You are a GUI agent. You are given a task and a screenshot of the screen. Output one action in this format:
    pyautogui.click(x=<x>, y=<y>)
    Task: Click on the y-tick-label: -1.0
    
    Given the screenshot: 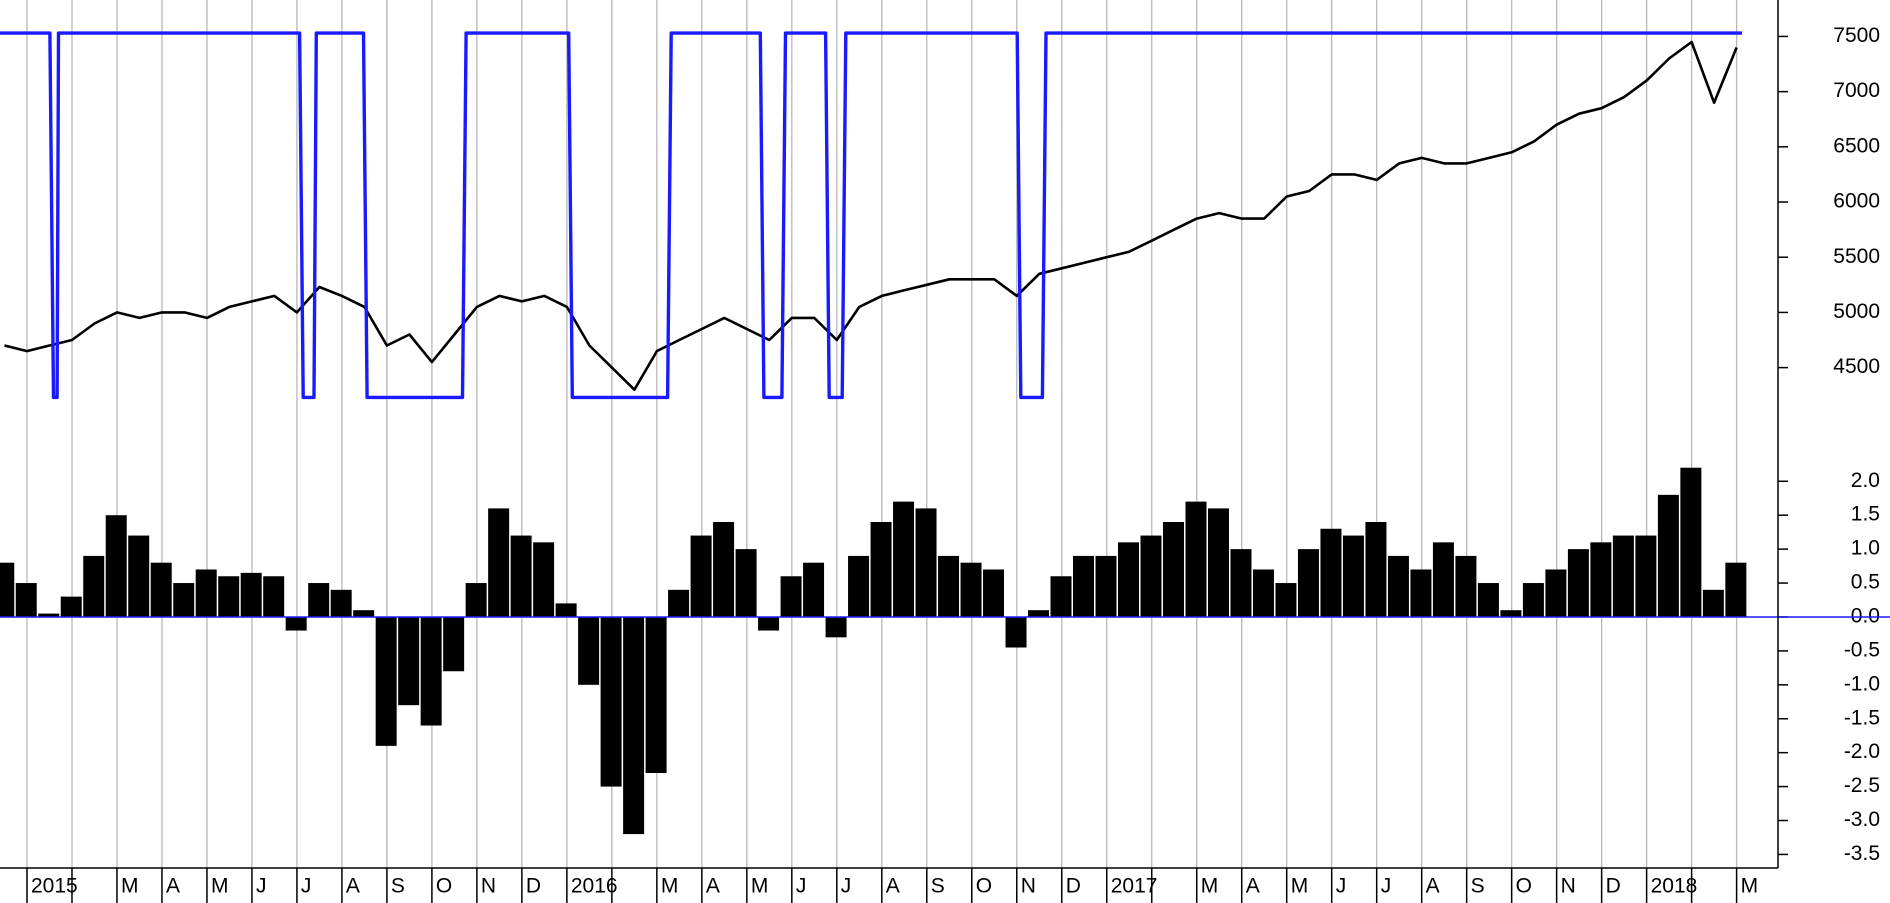 What is the action you would take?
    pyautogui.click(x=1862, y=683)
    